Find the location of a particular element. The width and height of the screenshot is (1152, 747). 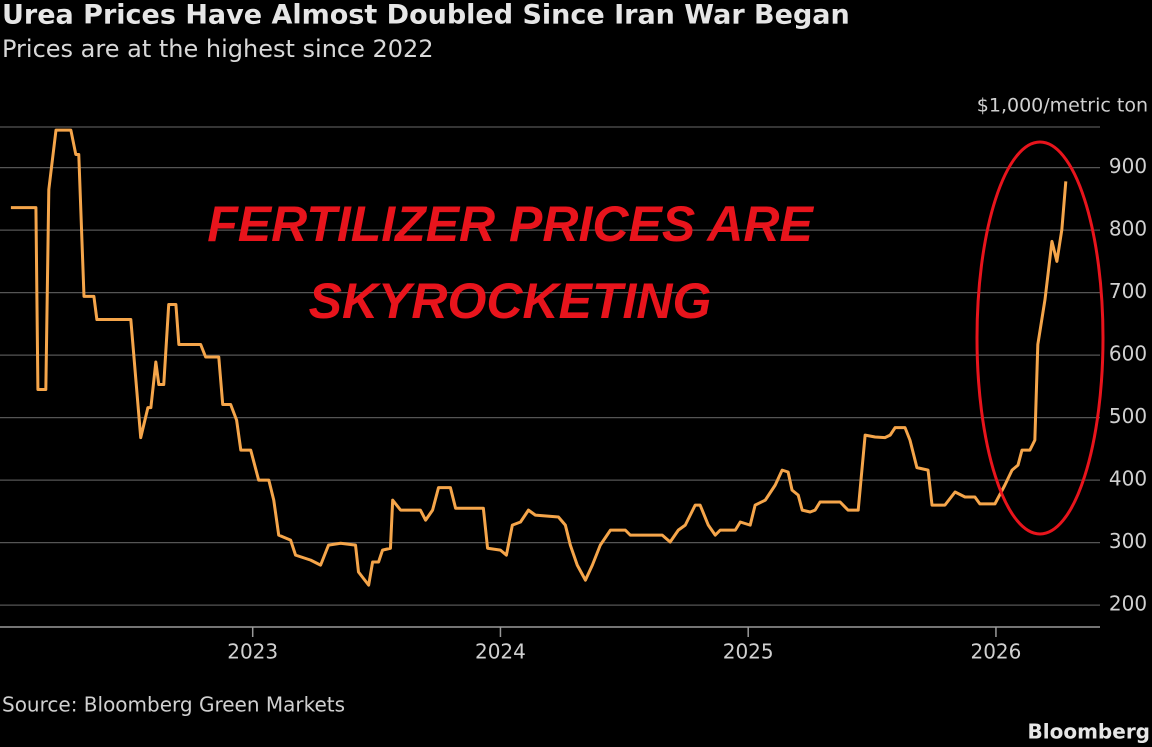

annotation: FERTILIZER PRICES ARE is located at coordinates (510, 224).